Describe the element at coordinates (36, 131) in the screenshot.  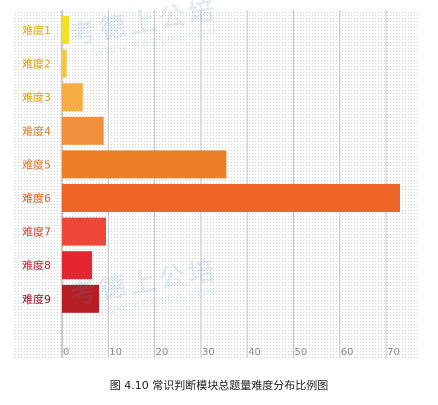
I see `category-label: 难度4` at that location.